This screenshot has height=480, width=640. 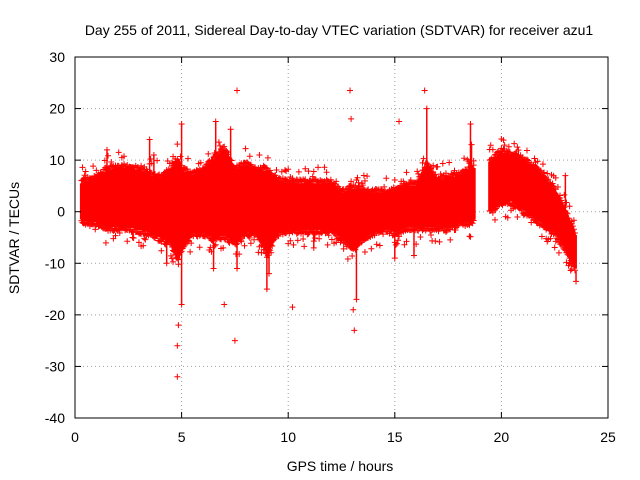 What do you see at coordinates (575, 251) in the screenshot?
I see `data-band` at bounding box center [575, 251].